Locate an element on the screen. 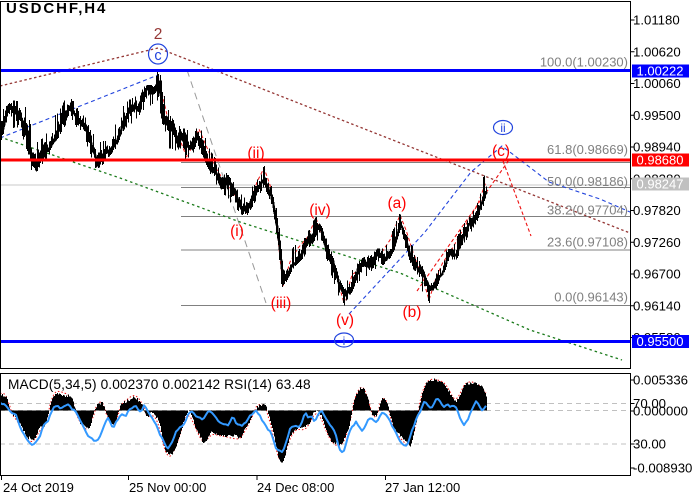 The image size is (700, 500). svg-text: USDCHF,H4 is located at coordinates (56, 8).